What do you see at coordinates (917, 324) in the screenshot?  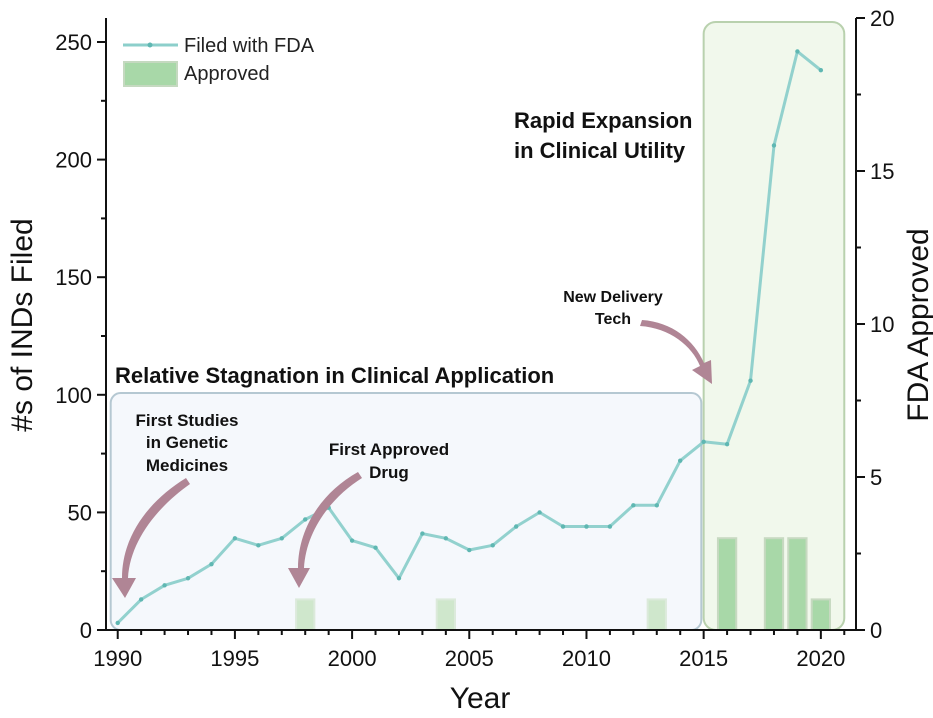 I see `y-right-axis-title: FDA Approved` at bounding box center [917, 324].